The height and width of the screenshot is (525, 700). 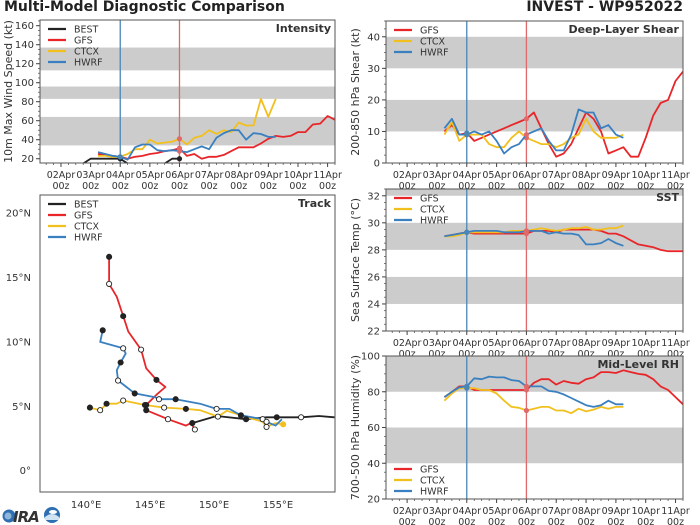 I want to click on series-line-gfs, so click(x=216, y=137).